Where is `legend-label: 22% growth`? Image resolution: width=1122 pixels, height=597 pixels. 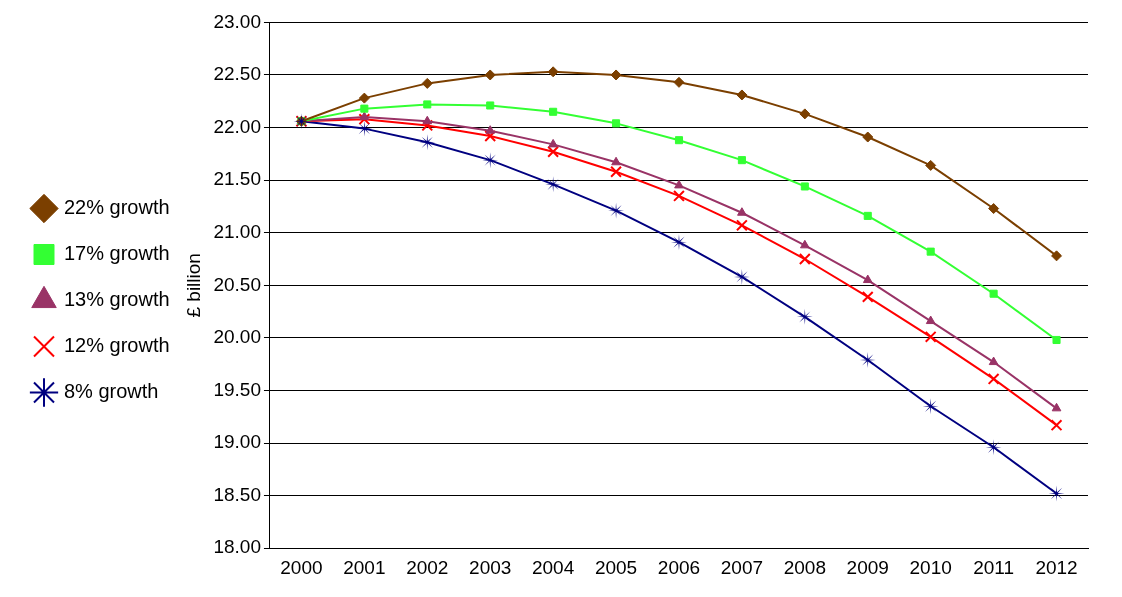
legend-label: 22% growth is located at coordinates (117, 207).